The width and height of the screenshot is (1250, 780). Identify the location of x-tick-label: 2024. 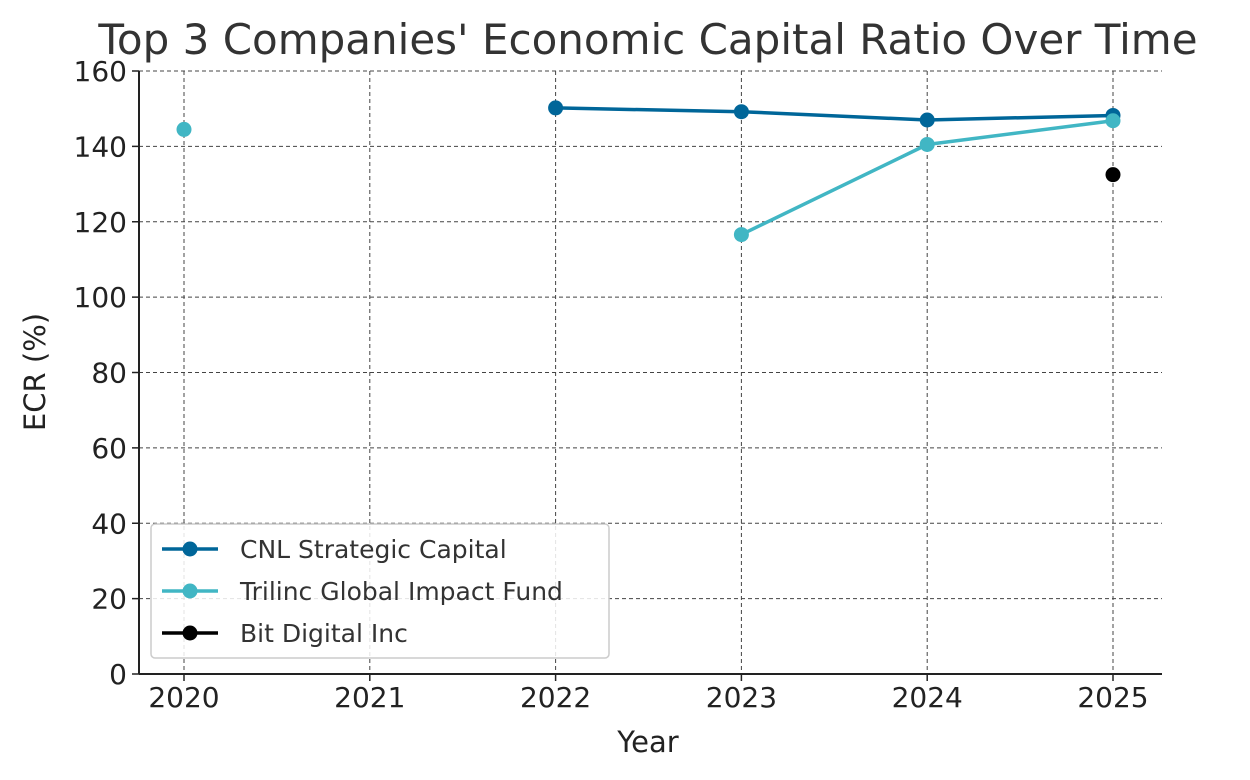
(927, 697).